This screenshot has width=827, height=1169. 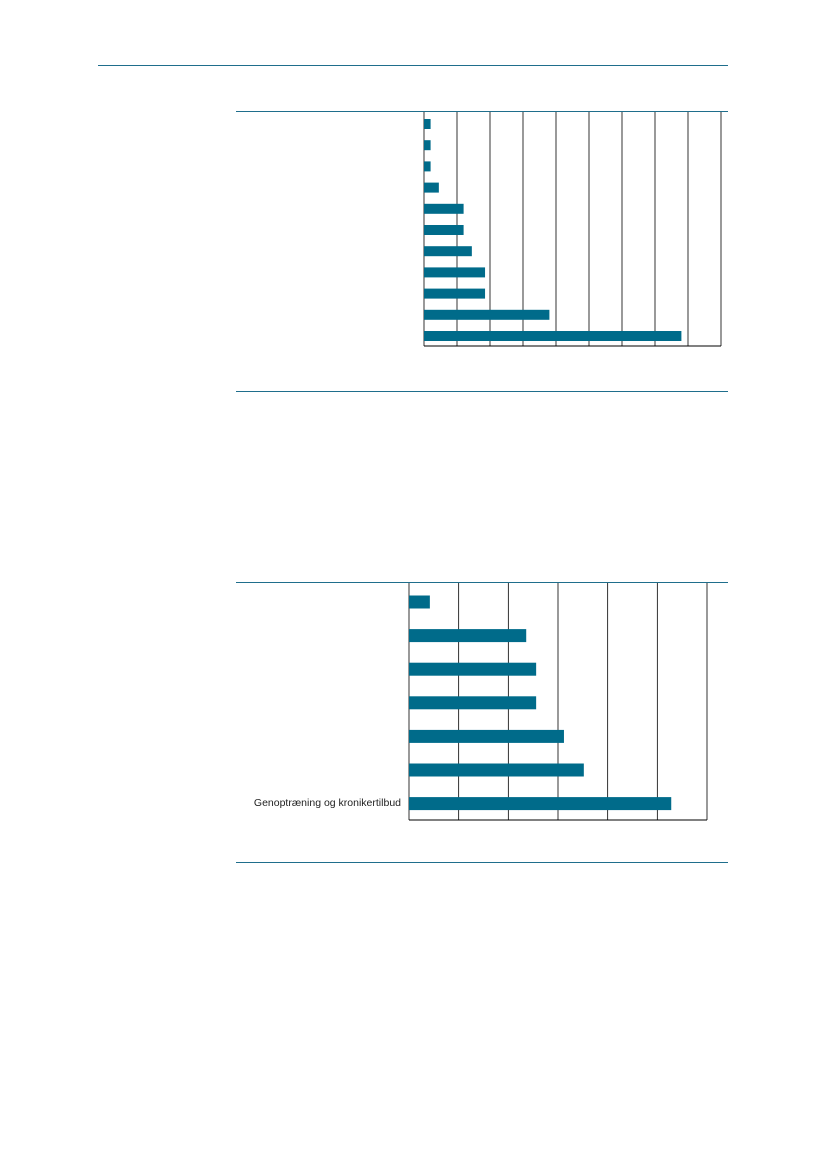 I want to click on chart2-top-rule, so click(x=482, y=582).